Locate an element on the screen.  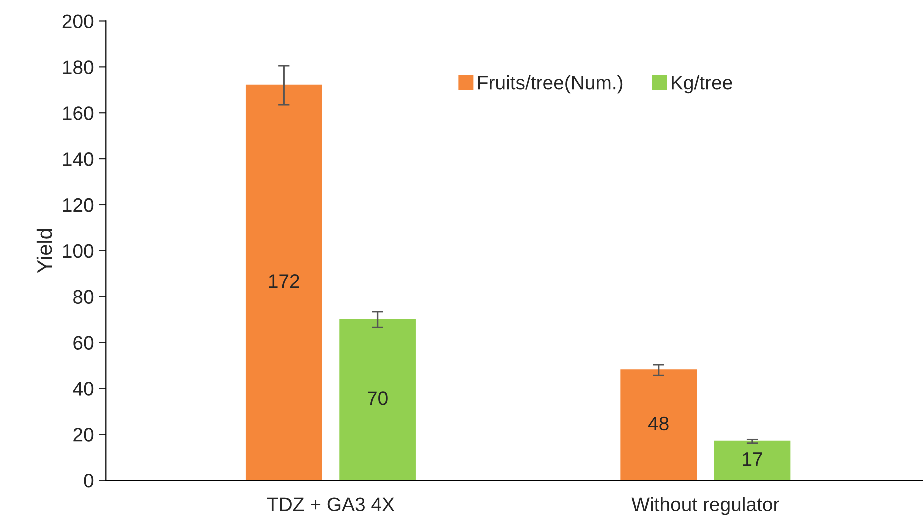
y-tick-label: 200 is located at coordinates (78, 21).